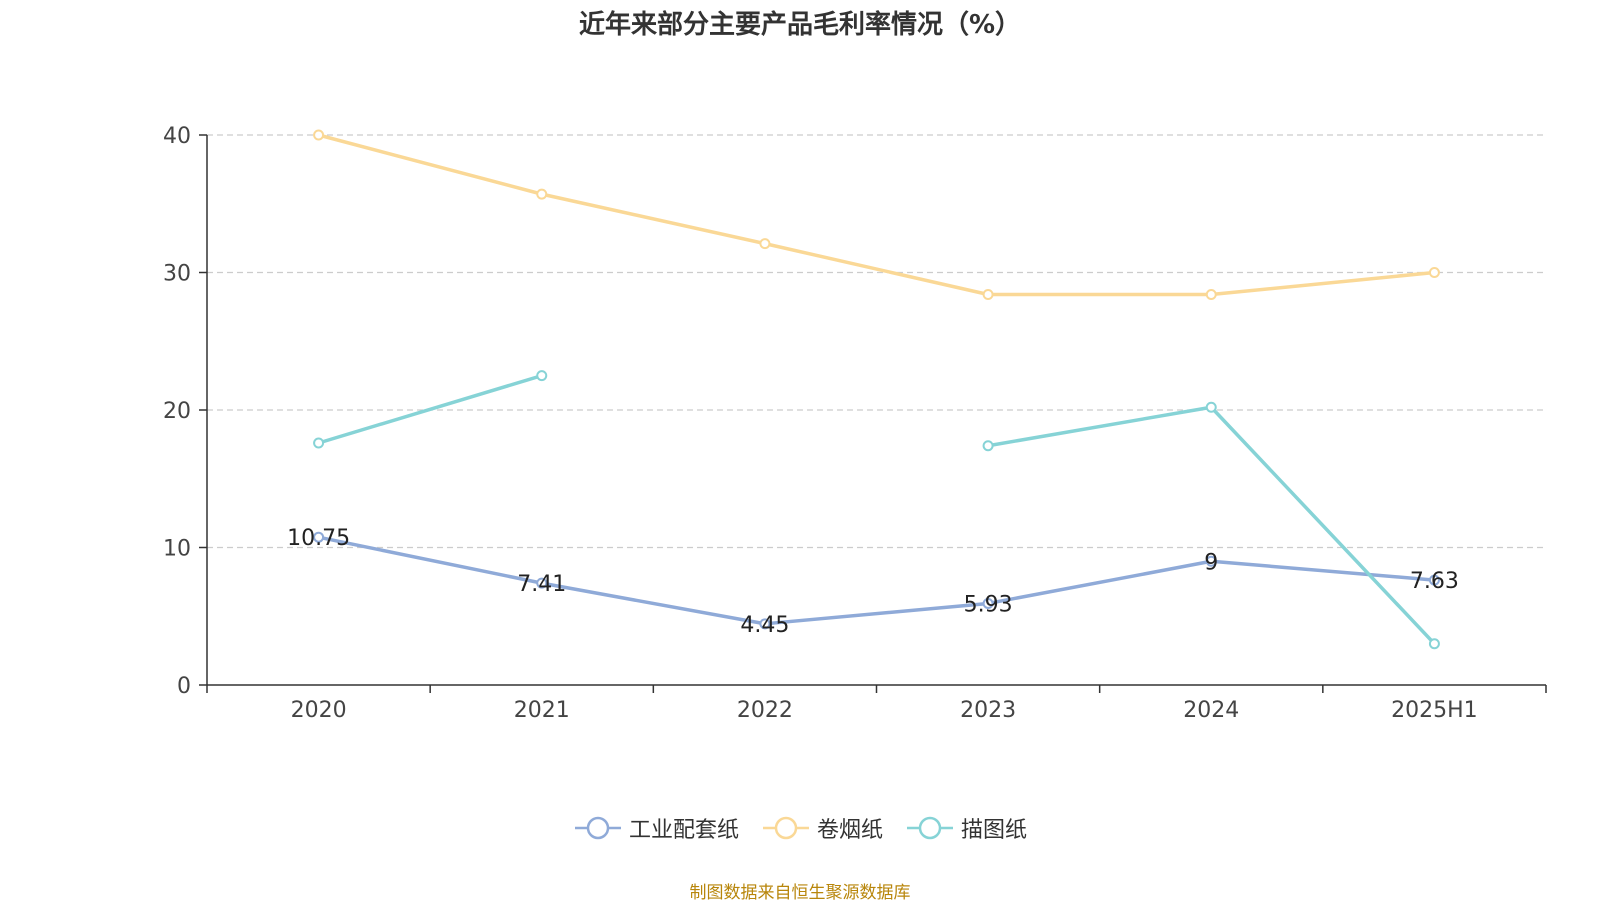 Image resolution: width=1600 pixels, height=903 pixels. What do you see at coordinates (177, 136) in the screenshot?
I see `y-tick-label: 40` at bounding box center [177, 136].